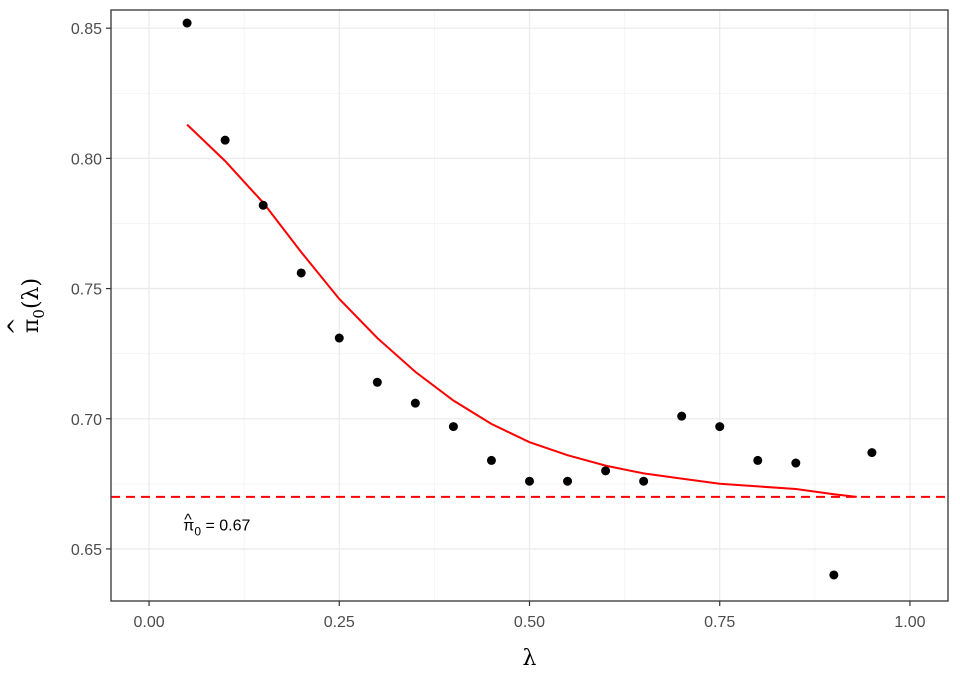 The image size is (960, 675). I want to click on annotation-pi-symbol: π, so click(188, 526).